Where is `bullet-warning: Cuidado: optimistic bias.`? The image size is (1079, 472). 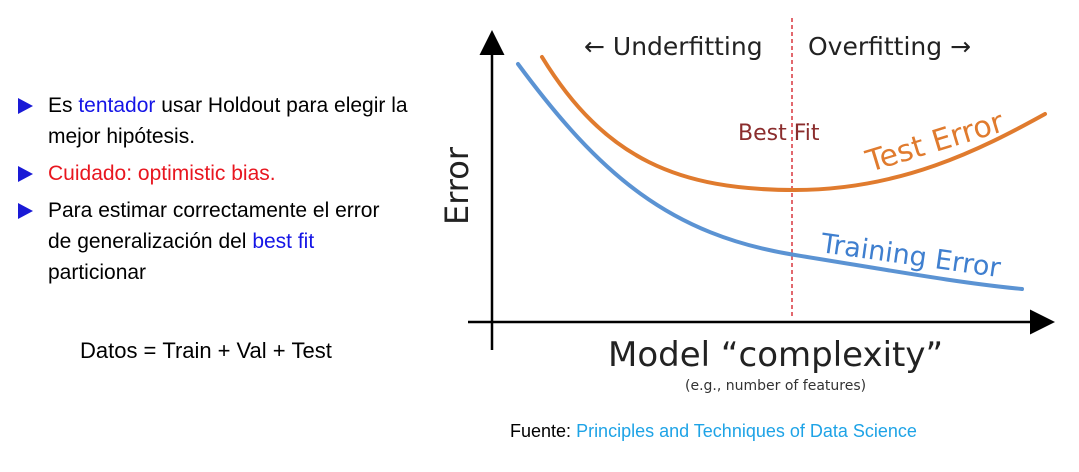 bullet-warning: Cuidado: optimistic bias. is located at coordinates (162, 173).